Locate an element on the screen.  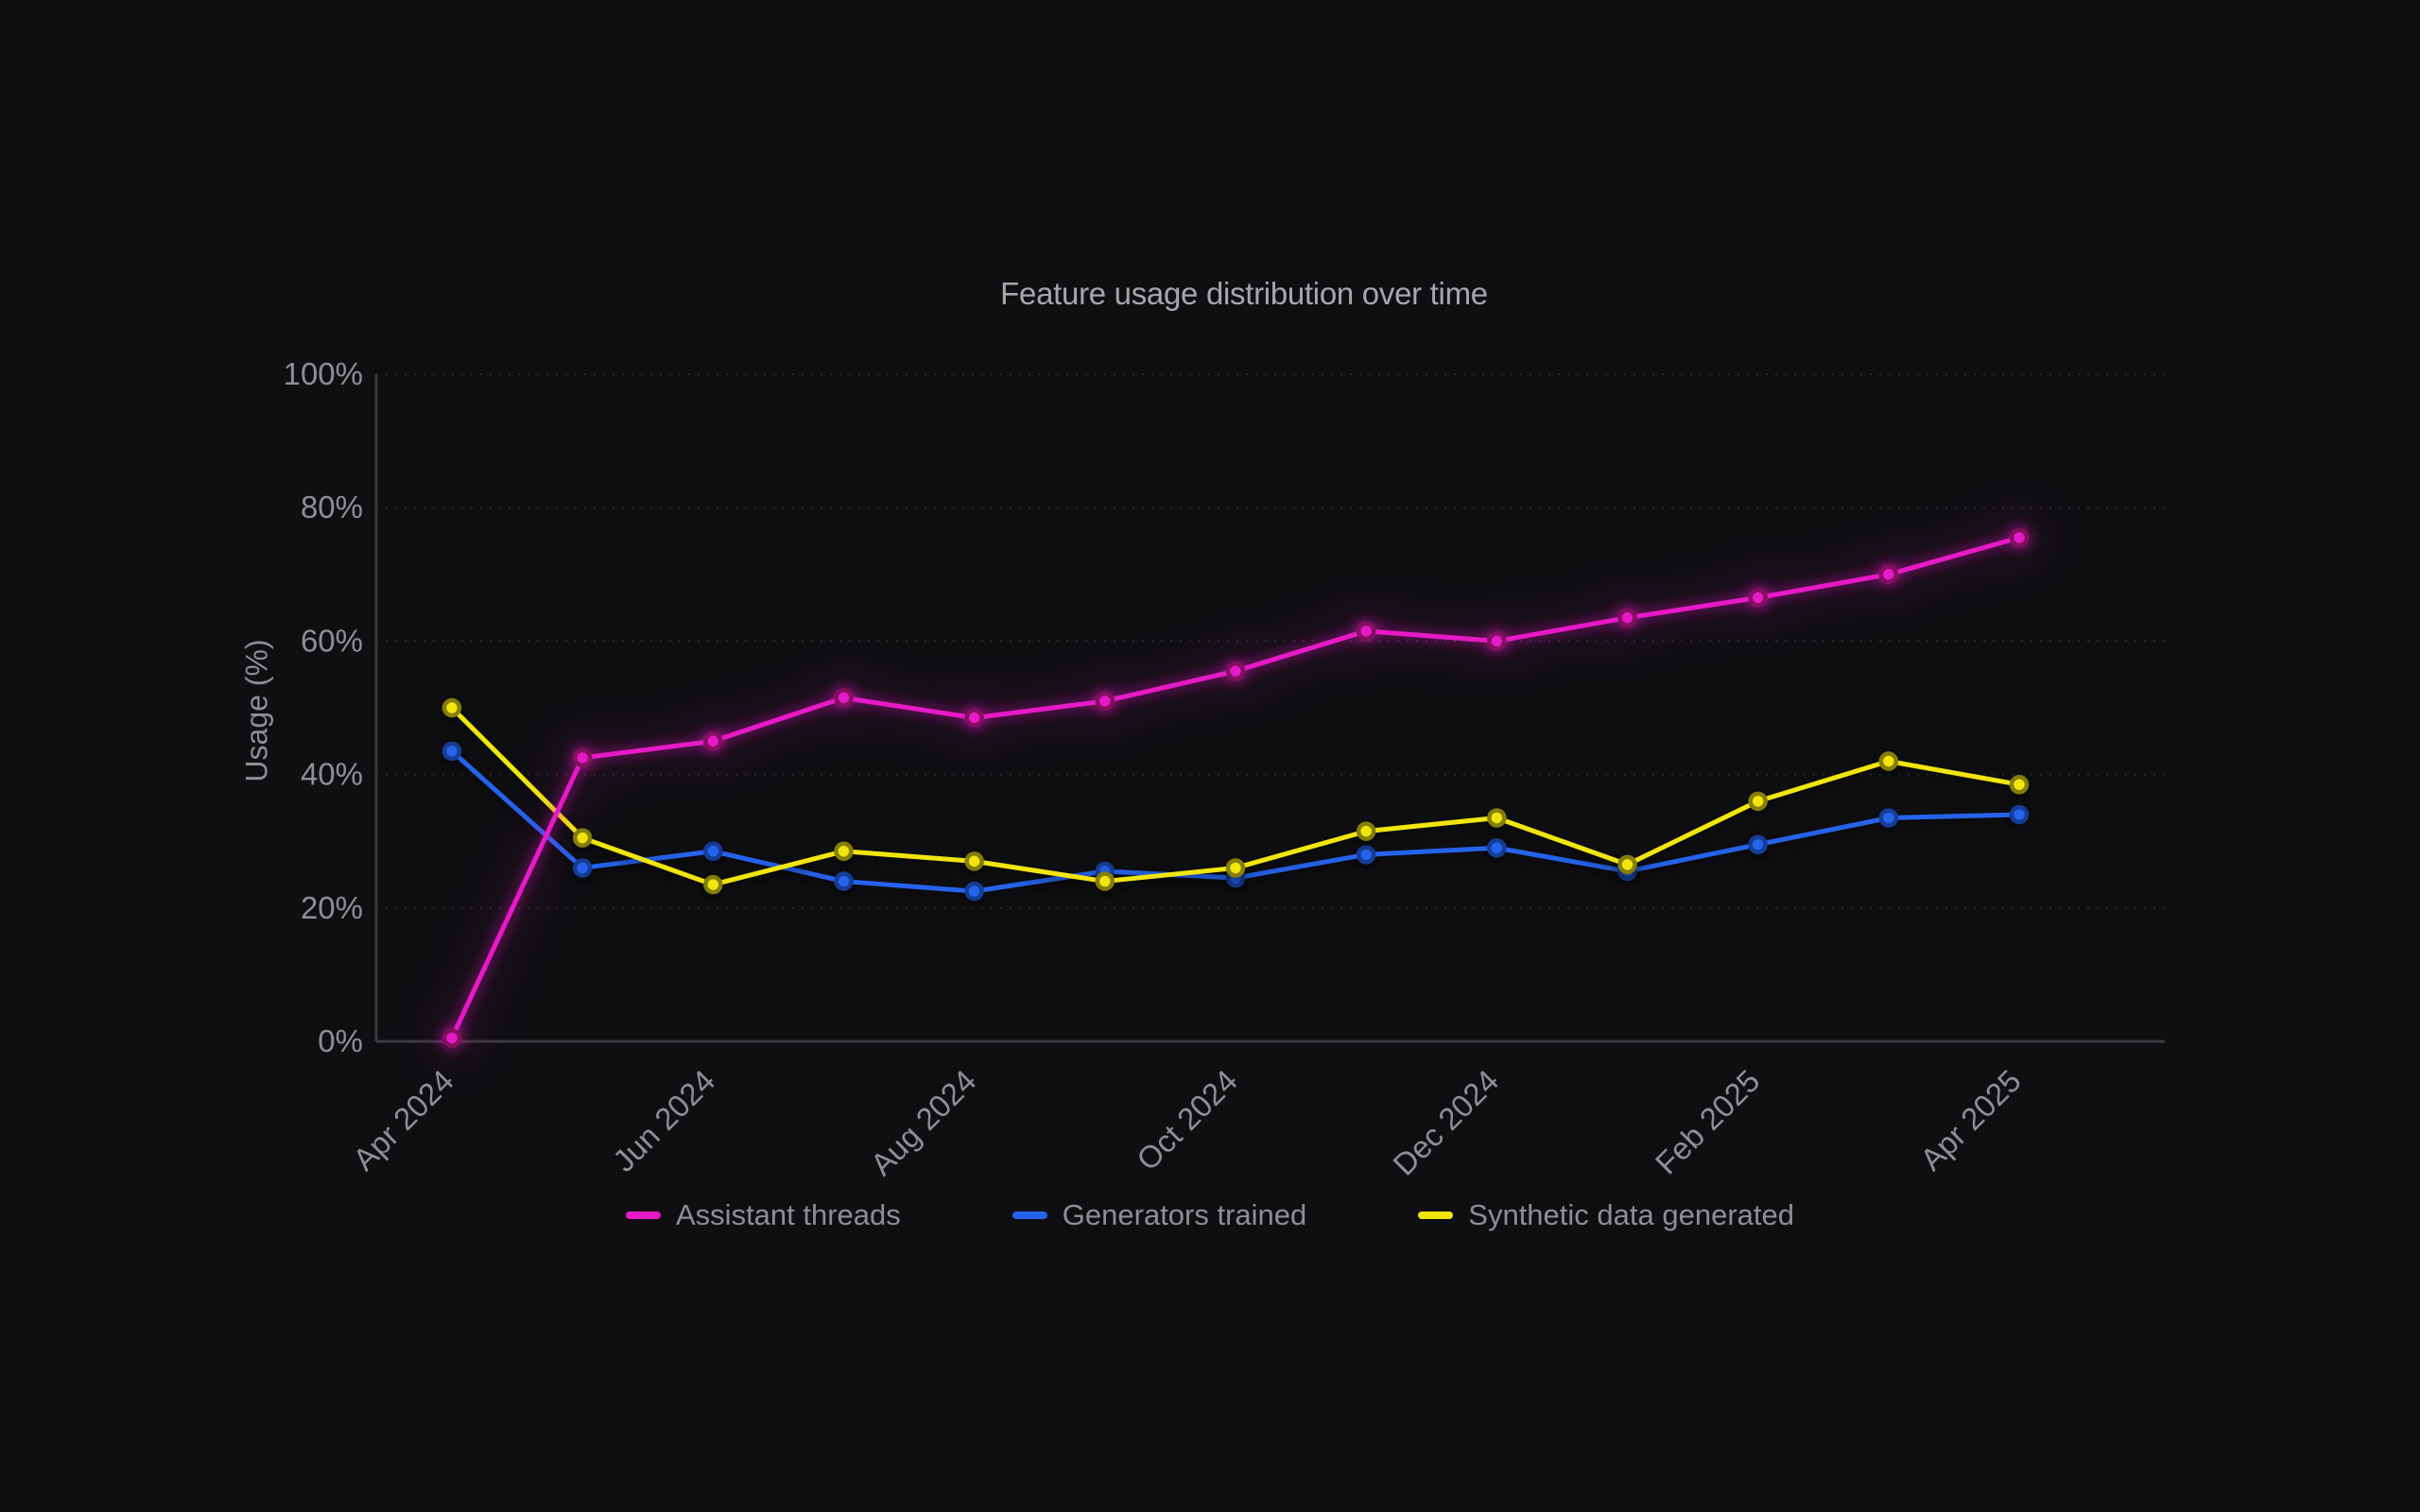
legend-swatch-generators-trained is located at coordinates (1029, 1215).